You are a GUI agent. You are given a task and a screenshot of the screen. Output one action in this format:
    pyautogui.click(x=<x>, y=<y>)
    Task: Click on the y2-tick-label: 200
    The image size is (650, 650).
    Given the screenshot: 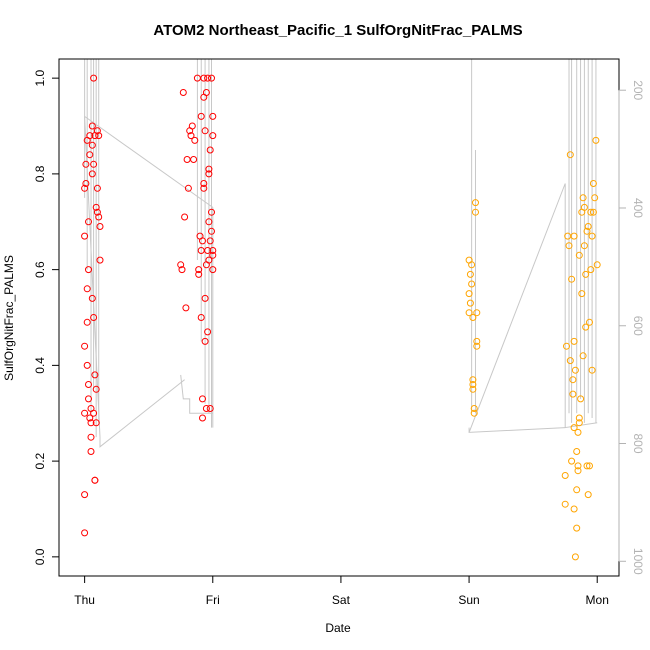 What is the action you would take?
    pyautogui.click(x=638, y=90)
    